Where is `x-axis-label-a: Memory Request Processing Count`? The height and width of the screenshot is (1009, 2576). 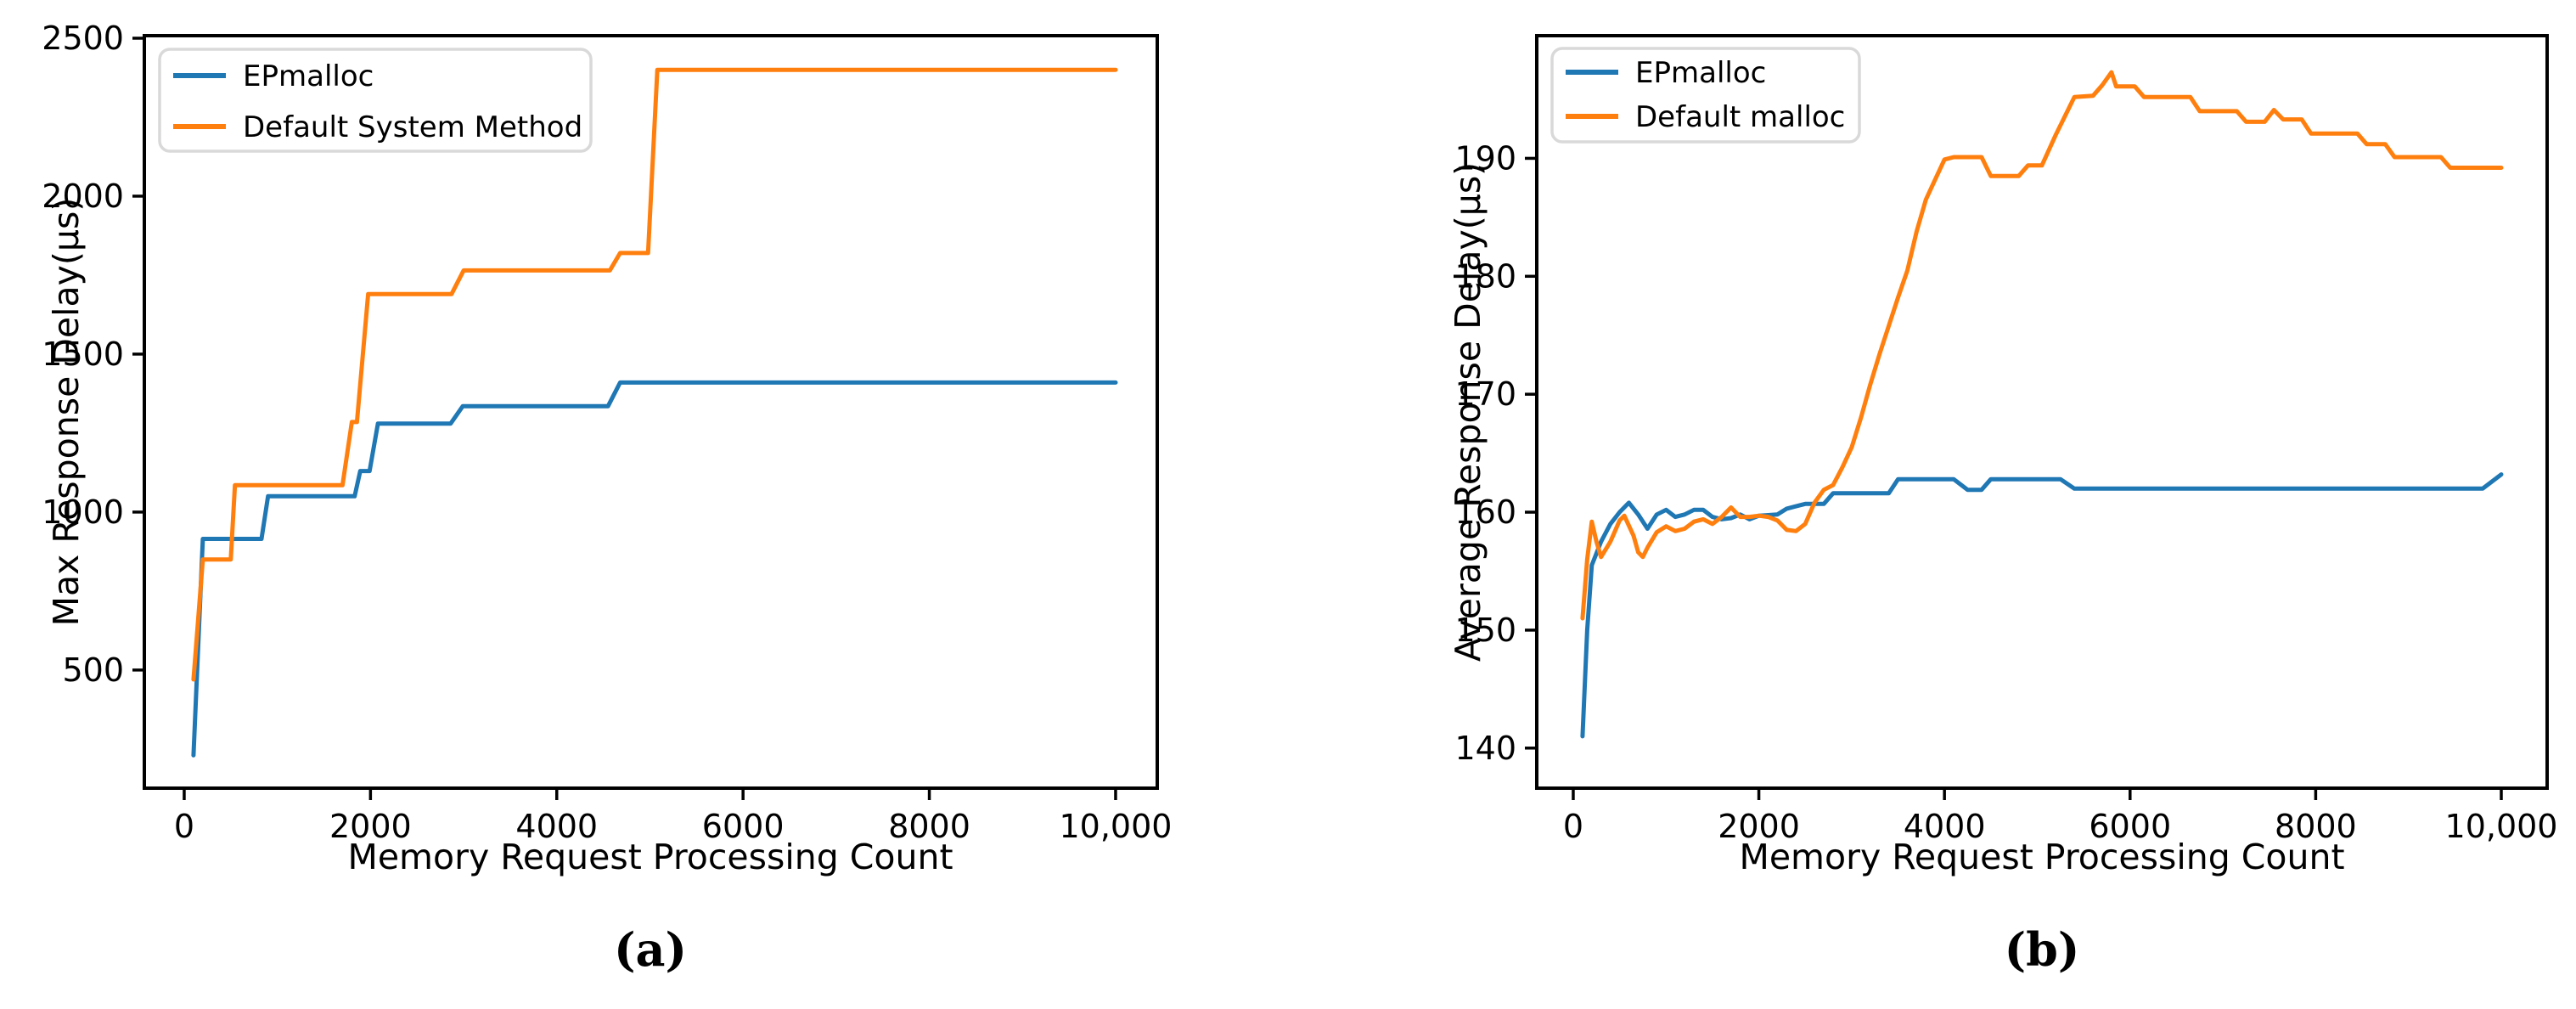
x-axis-label-a: Memory Request Processing Count is located at coordinates (650, 857).